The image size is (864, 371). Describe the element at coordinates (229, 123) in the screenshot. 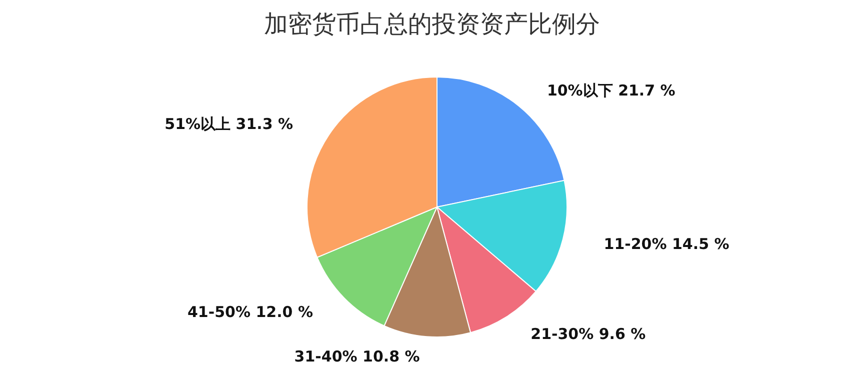

I see `slice-label: 51%以上 31.3 %` at that location.